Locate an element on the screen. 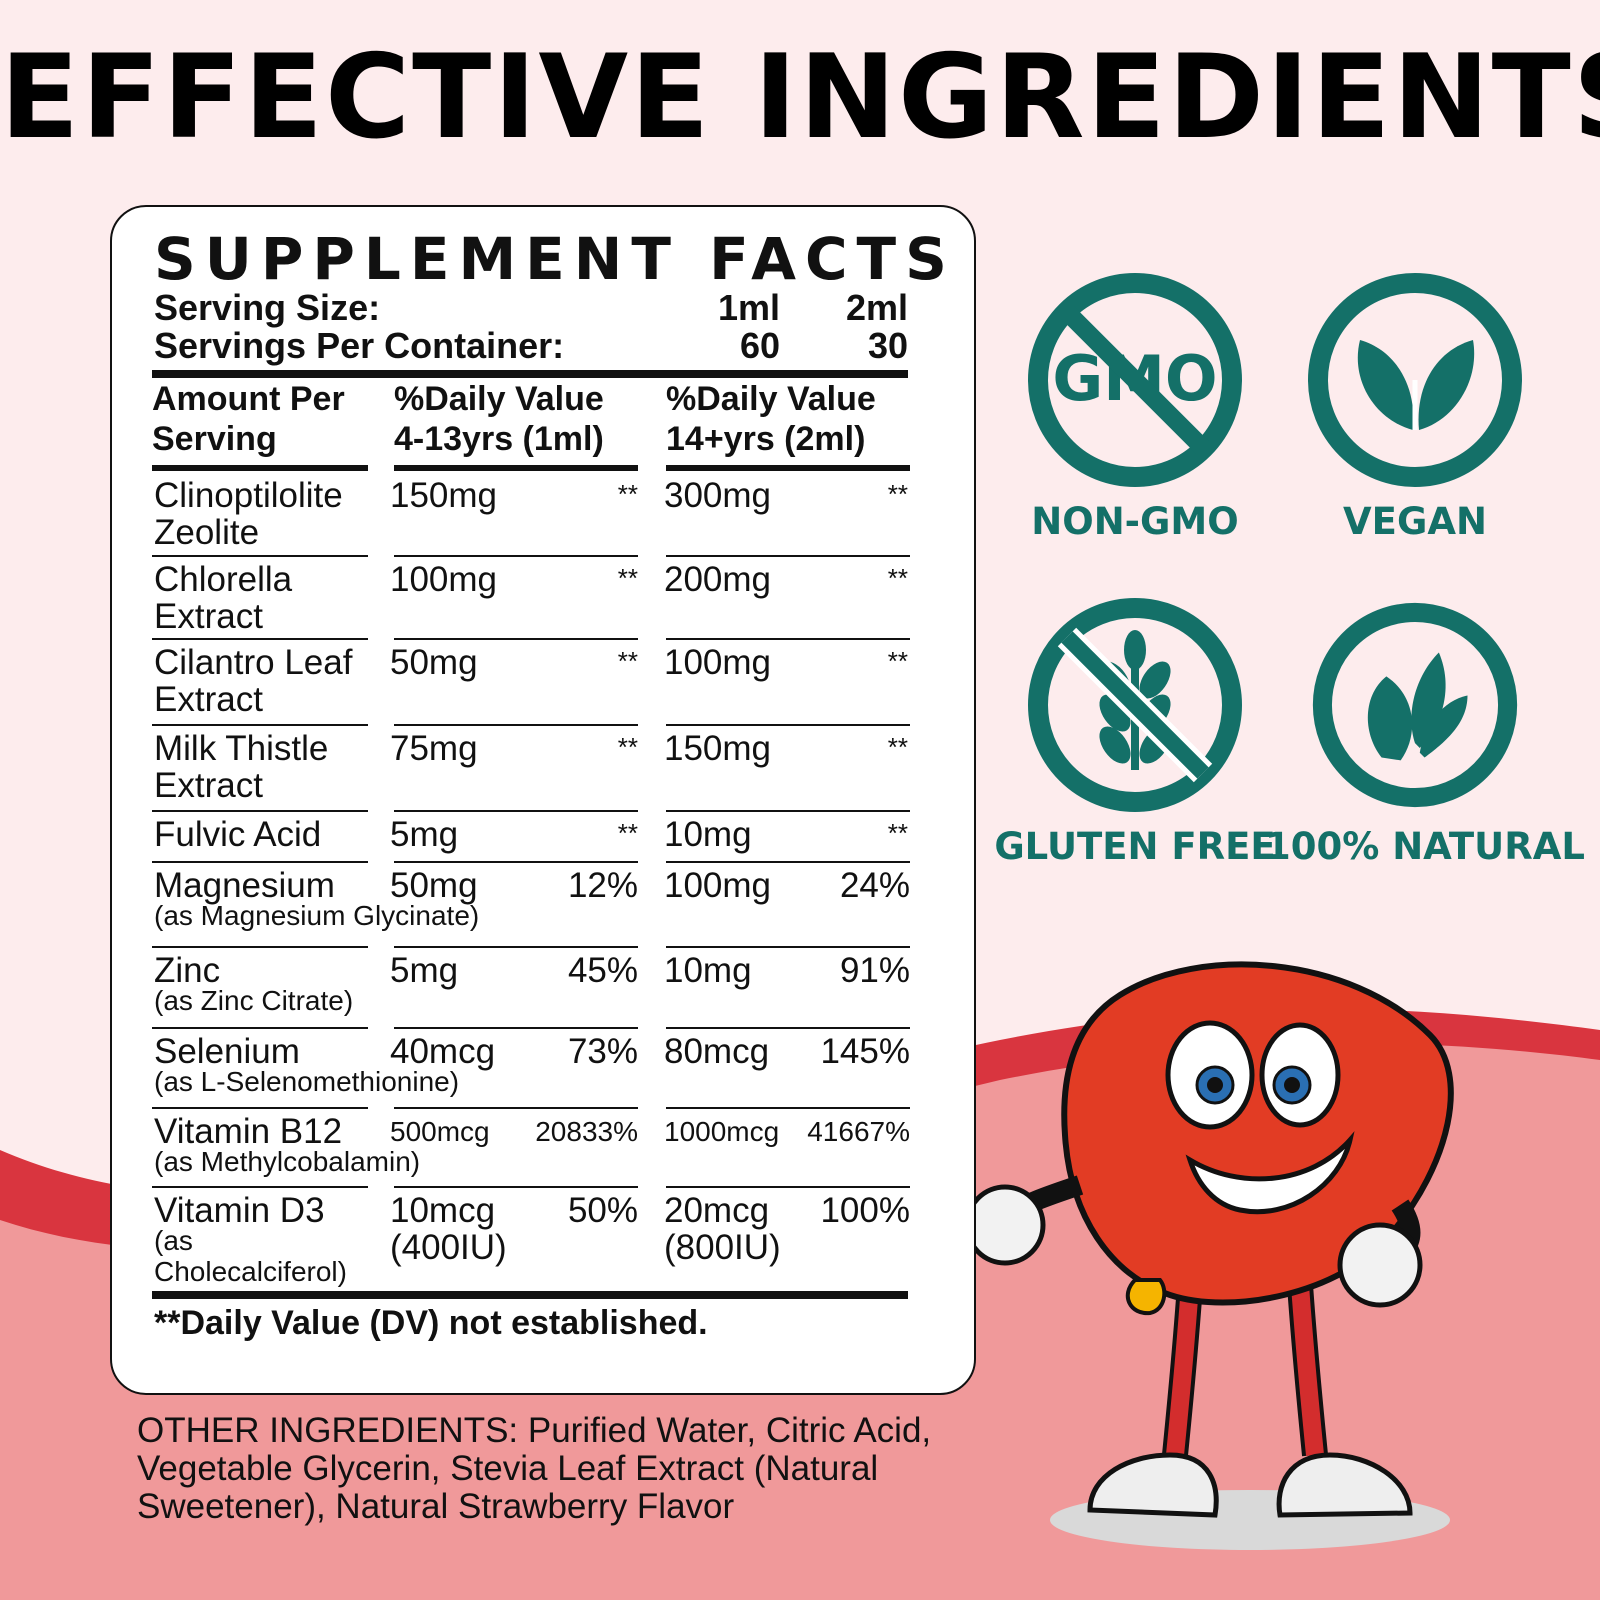 The image size is (1600, 1600). amount-adult: 150mg is located at coordinates (718, 748).